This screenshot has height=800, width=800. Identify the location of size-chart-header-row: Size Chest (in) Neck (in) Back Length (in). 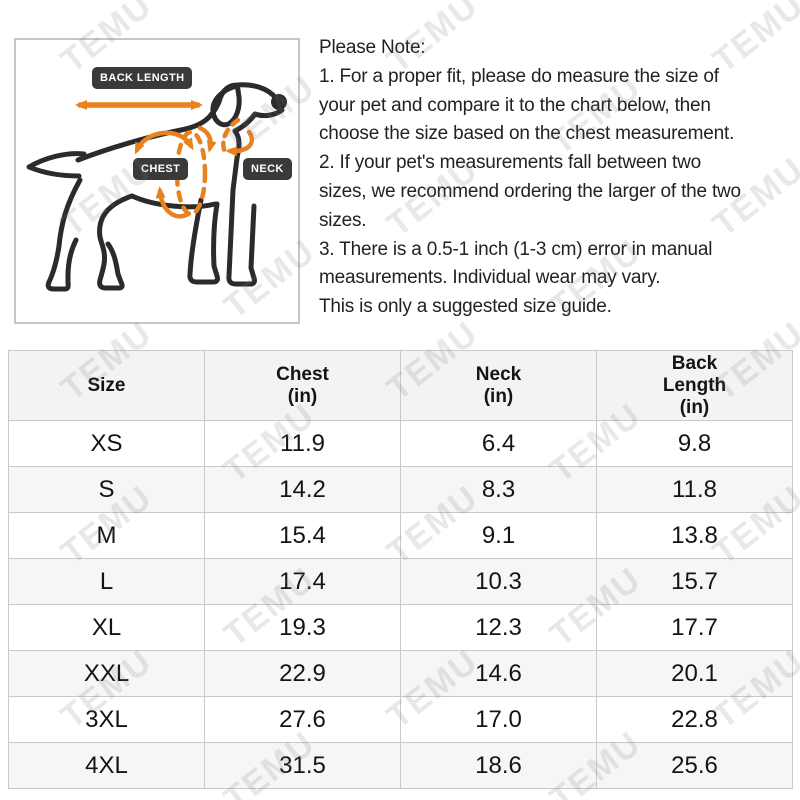
(400, 385).